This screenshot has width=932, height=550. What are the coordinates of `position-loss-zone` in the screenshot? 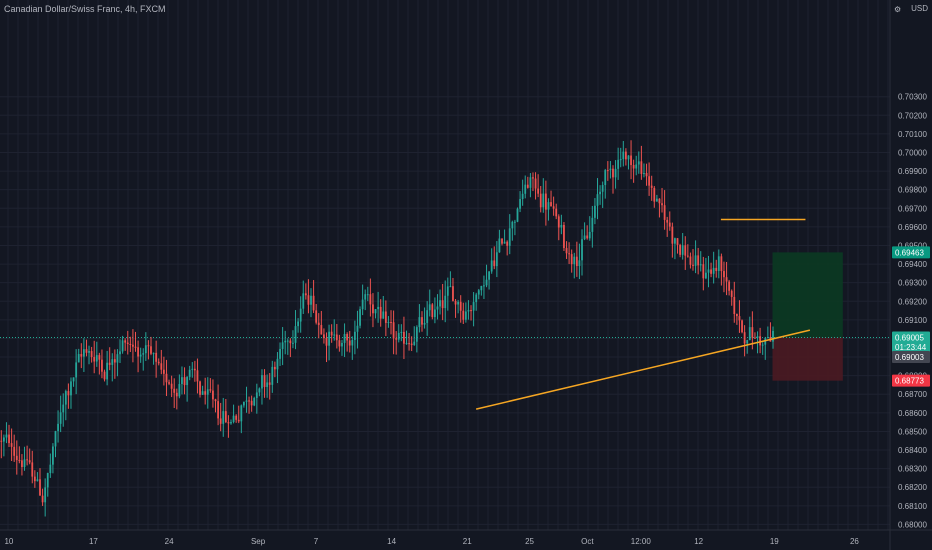 It's located at (807, 359).